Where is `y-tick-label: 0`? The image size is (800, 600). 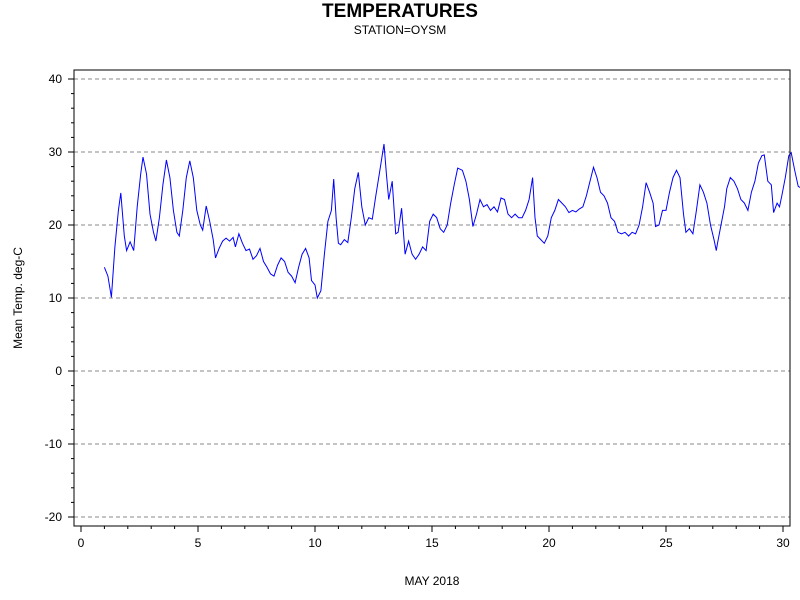 y-tick-label: 0 is located at coordinates (58, 371).